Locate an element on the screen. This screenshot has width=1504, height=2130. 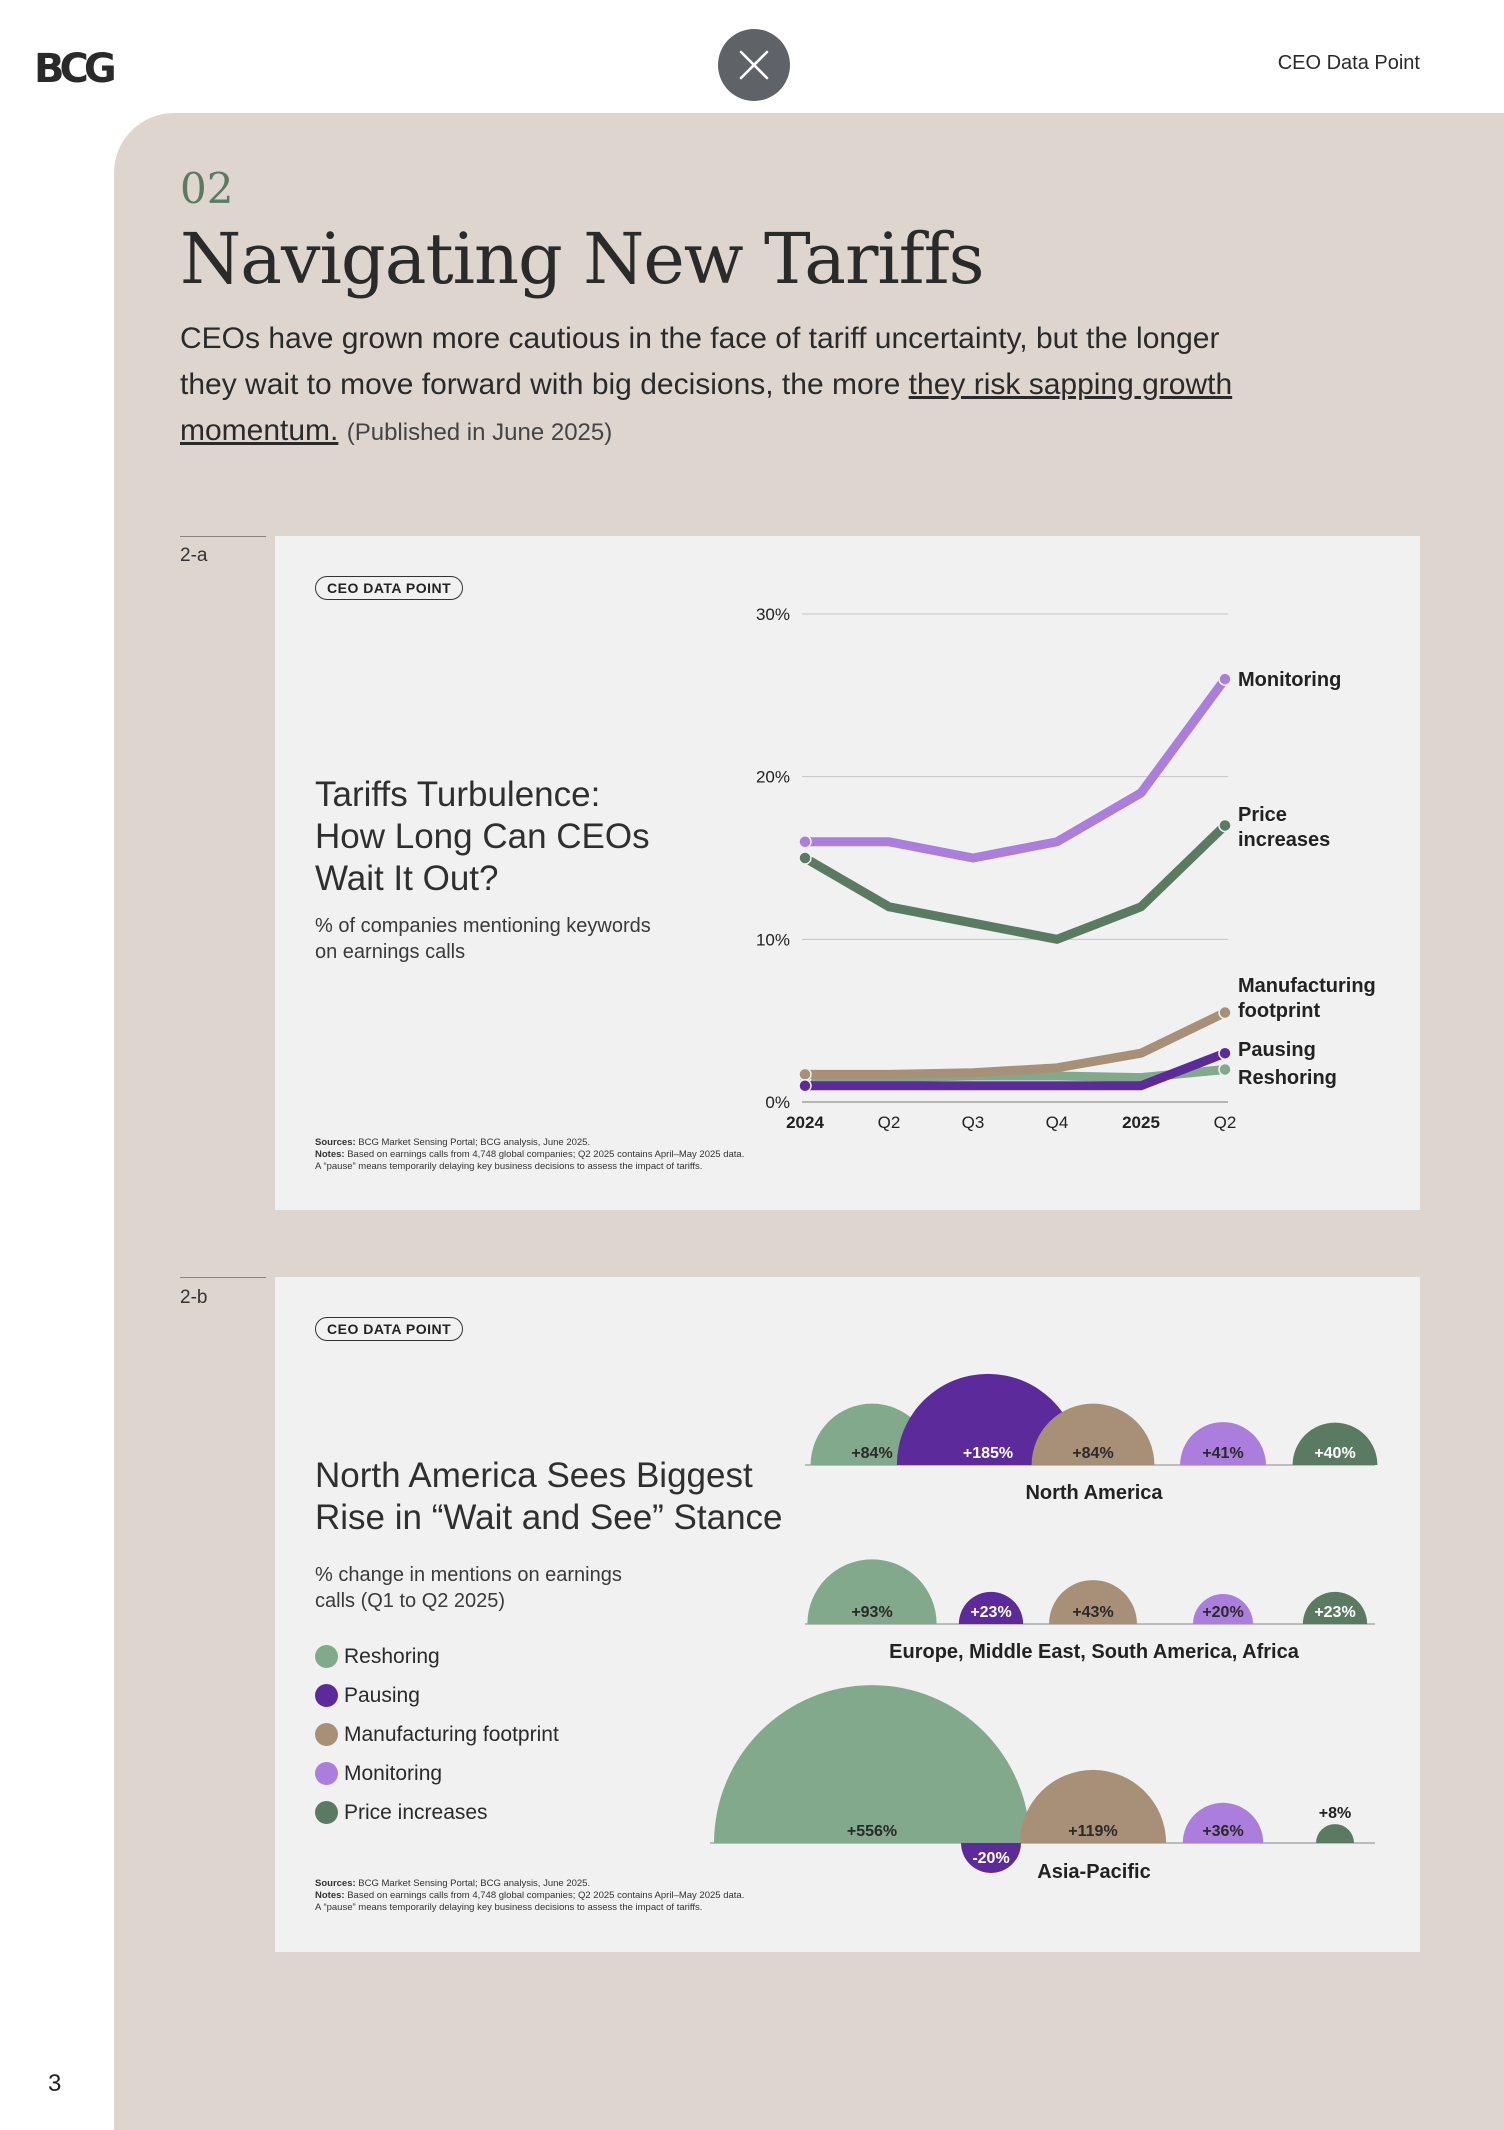
y-tick-label: 20% is located at coordinates (773, 777).